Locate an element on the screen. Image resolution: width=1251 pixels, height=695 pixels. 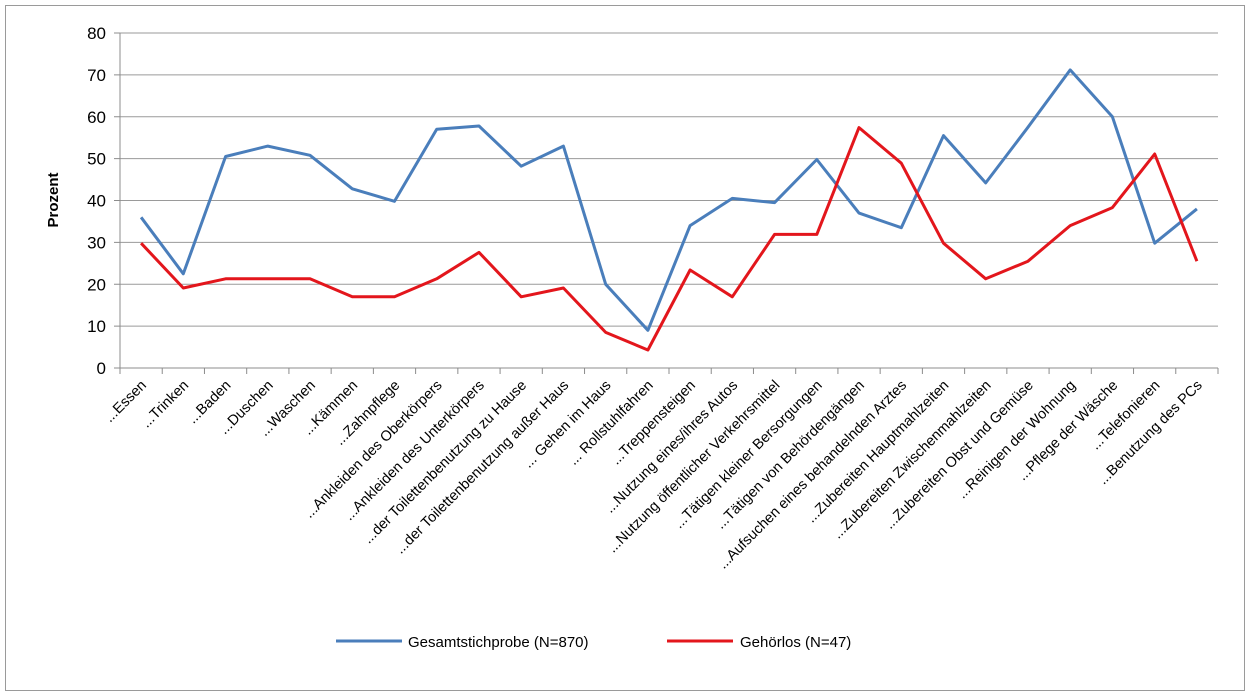
legend: Gesamtstichprobe (N=870) Gehörlos (N=47) is located at coordinates (593, 642).